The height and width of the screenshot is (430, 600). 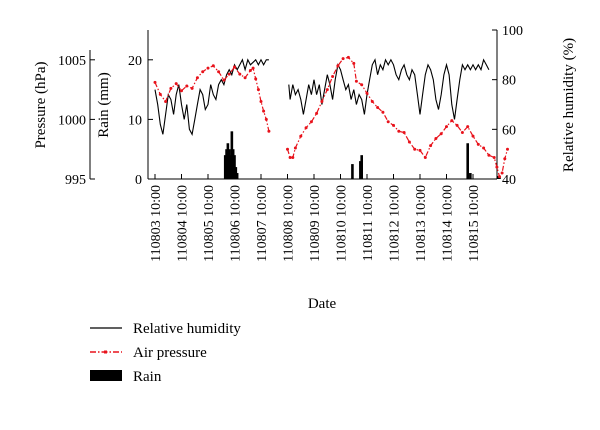 What do you see at coordinates (135, 120) in the screenshot?
I see `rain-tick-label: 10` at bounding box center [135, 120].